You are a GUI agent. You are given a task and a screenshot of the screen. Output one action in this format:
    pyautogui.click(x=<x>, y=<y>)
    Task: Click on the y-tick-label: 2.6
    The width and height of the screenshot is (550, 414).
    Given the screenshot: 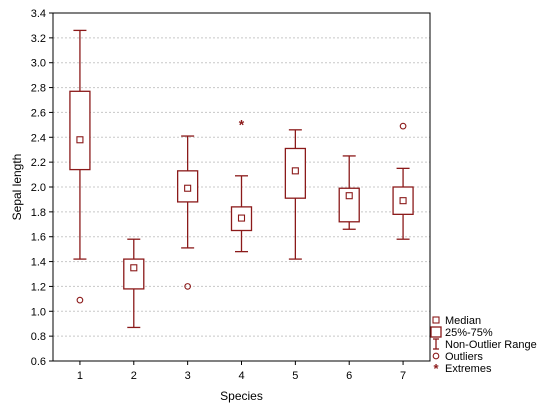 What is the action you would take?
    pyautogui.click(x=38, y=113)
    